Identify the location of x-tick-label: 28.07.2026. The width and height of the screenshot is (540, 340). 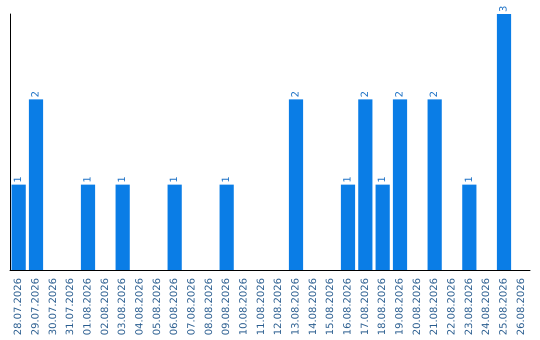
(18, 307).